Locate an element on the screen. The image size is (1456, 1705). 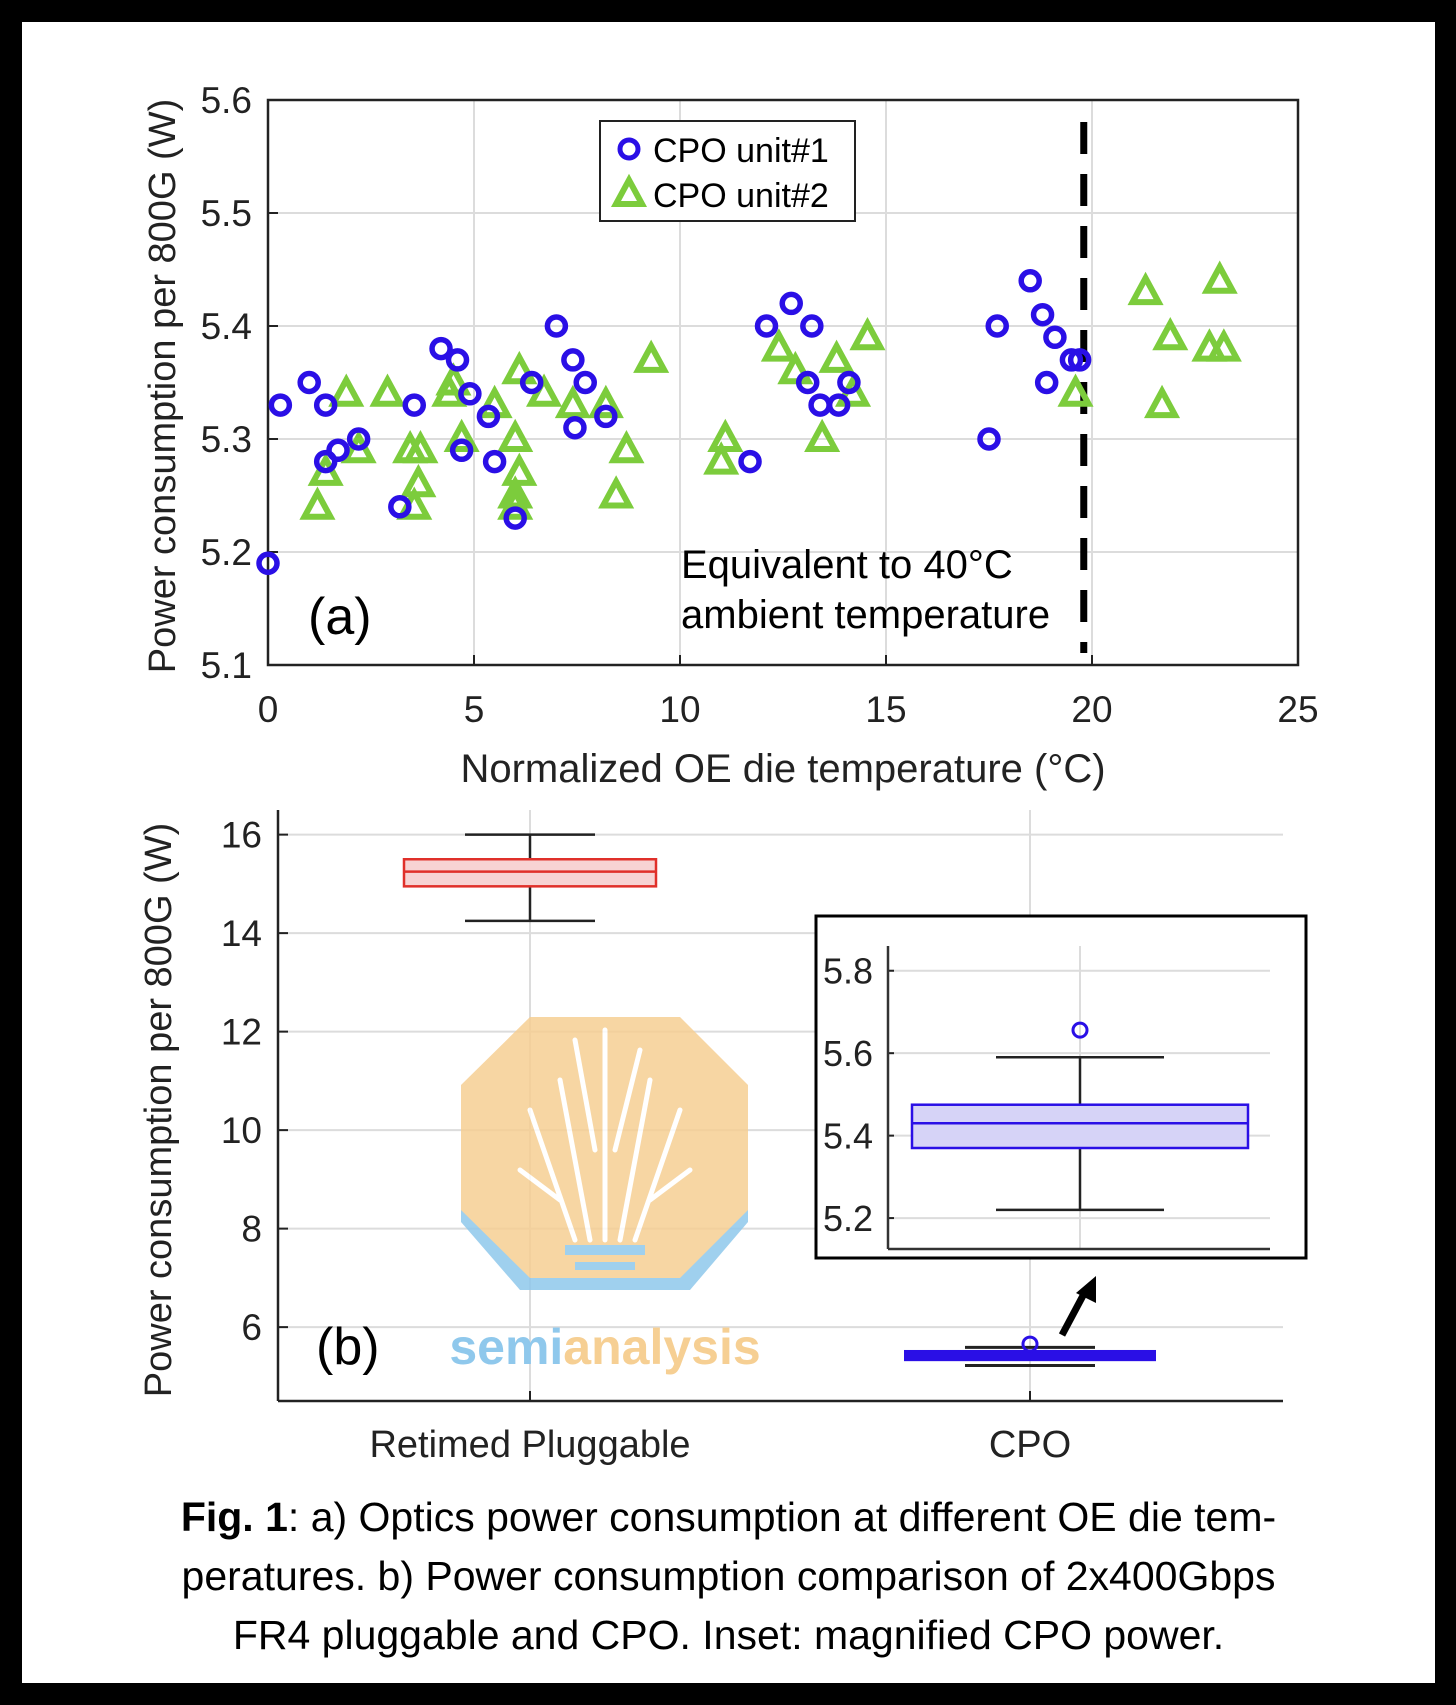
inset-y-tick-label: 5.6 is located at coordinates (848, 1053).